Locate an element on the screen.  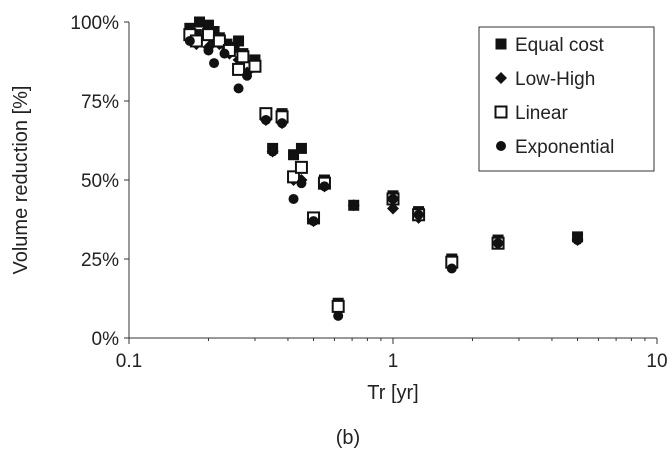
x-axis-ticks: 0.1 1 10 is located at coordinates (392, 355).